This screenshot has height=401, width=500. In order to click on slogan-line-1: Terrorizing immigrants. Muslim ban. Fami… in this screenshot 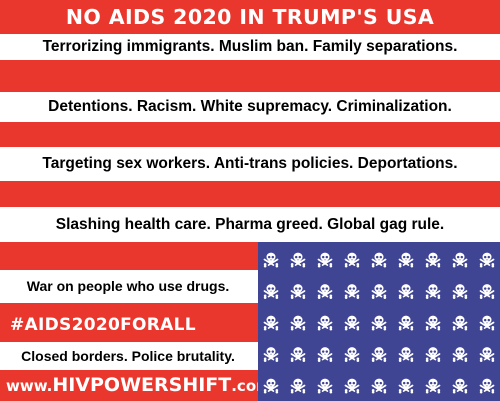, I will do `click(250, 46)`.